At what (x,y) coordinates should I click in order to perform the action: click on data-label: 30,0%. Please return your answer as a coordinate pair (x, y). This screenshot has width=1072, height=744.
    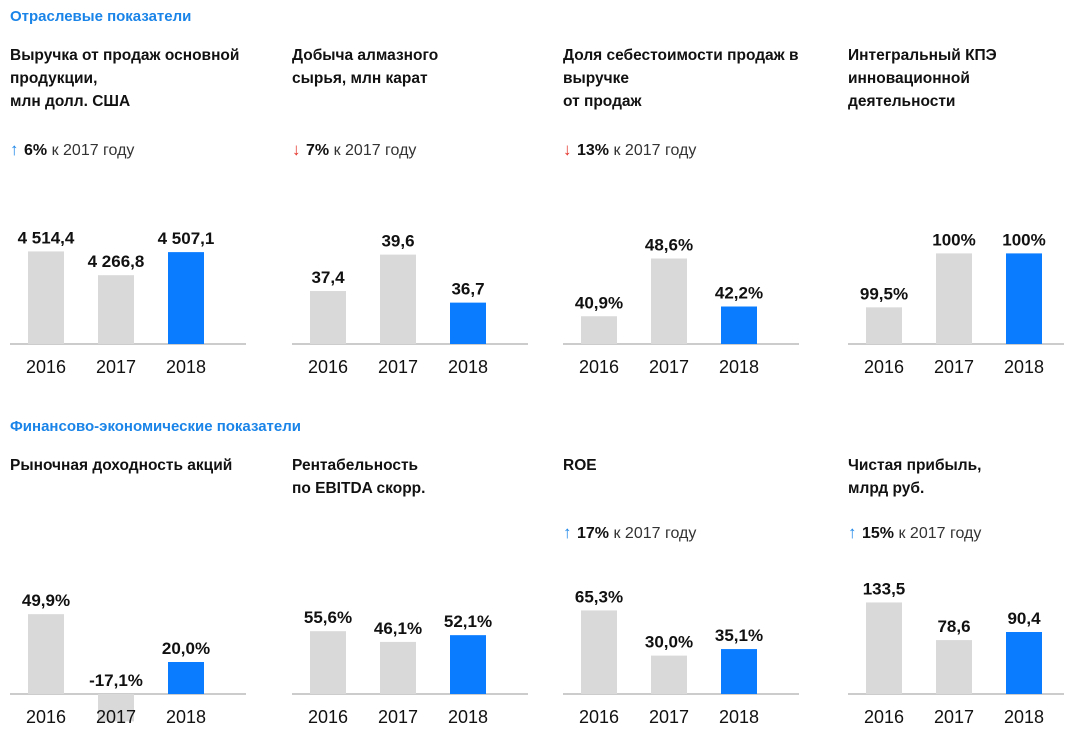
    Looking at the image, I should click on (669, 642).